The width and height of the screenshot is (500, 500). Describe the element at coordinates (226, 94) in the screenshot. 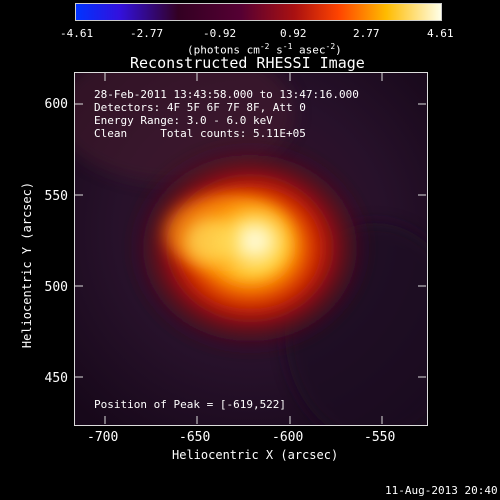

I see `time-range: 28-Feb-2011 13:43:58.000 to 13:47:16.000` at that location.